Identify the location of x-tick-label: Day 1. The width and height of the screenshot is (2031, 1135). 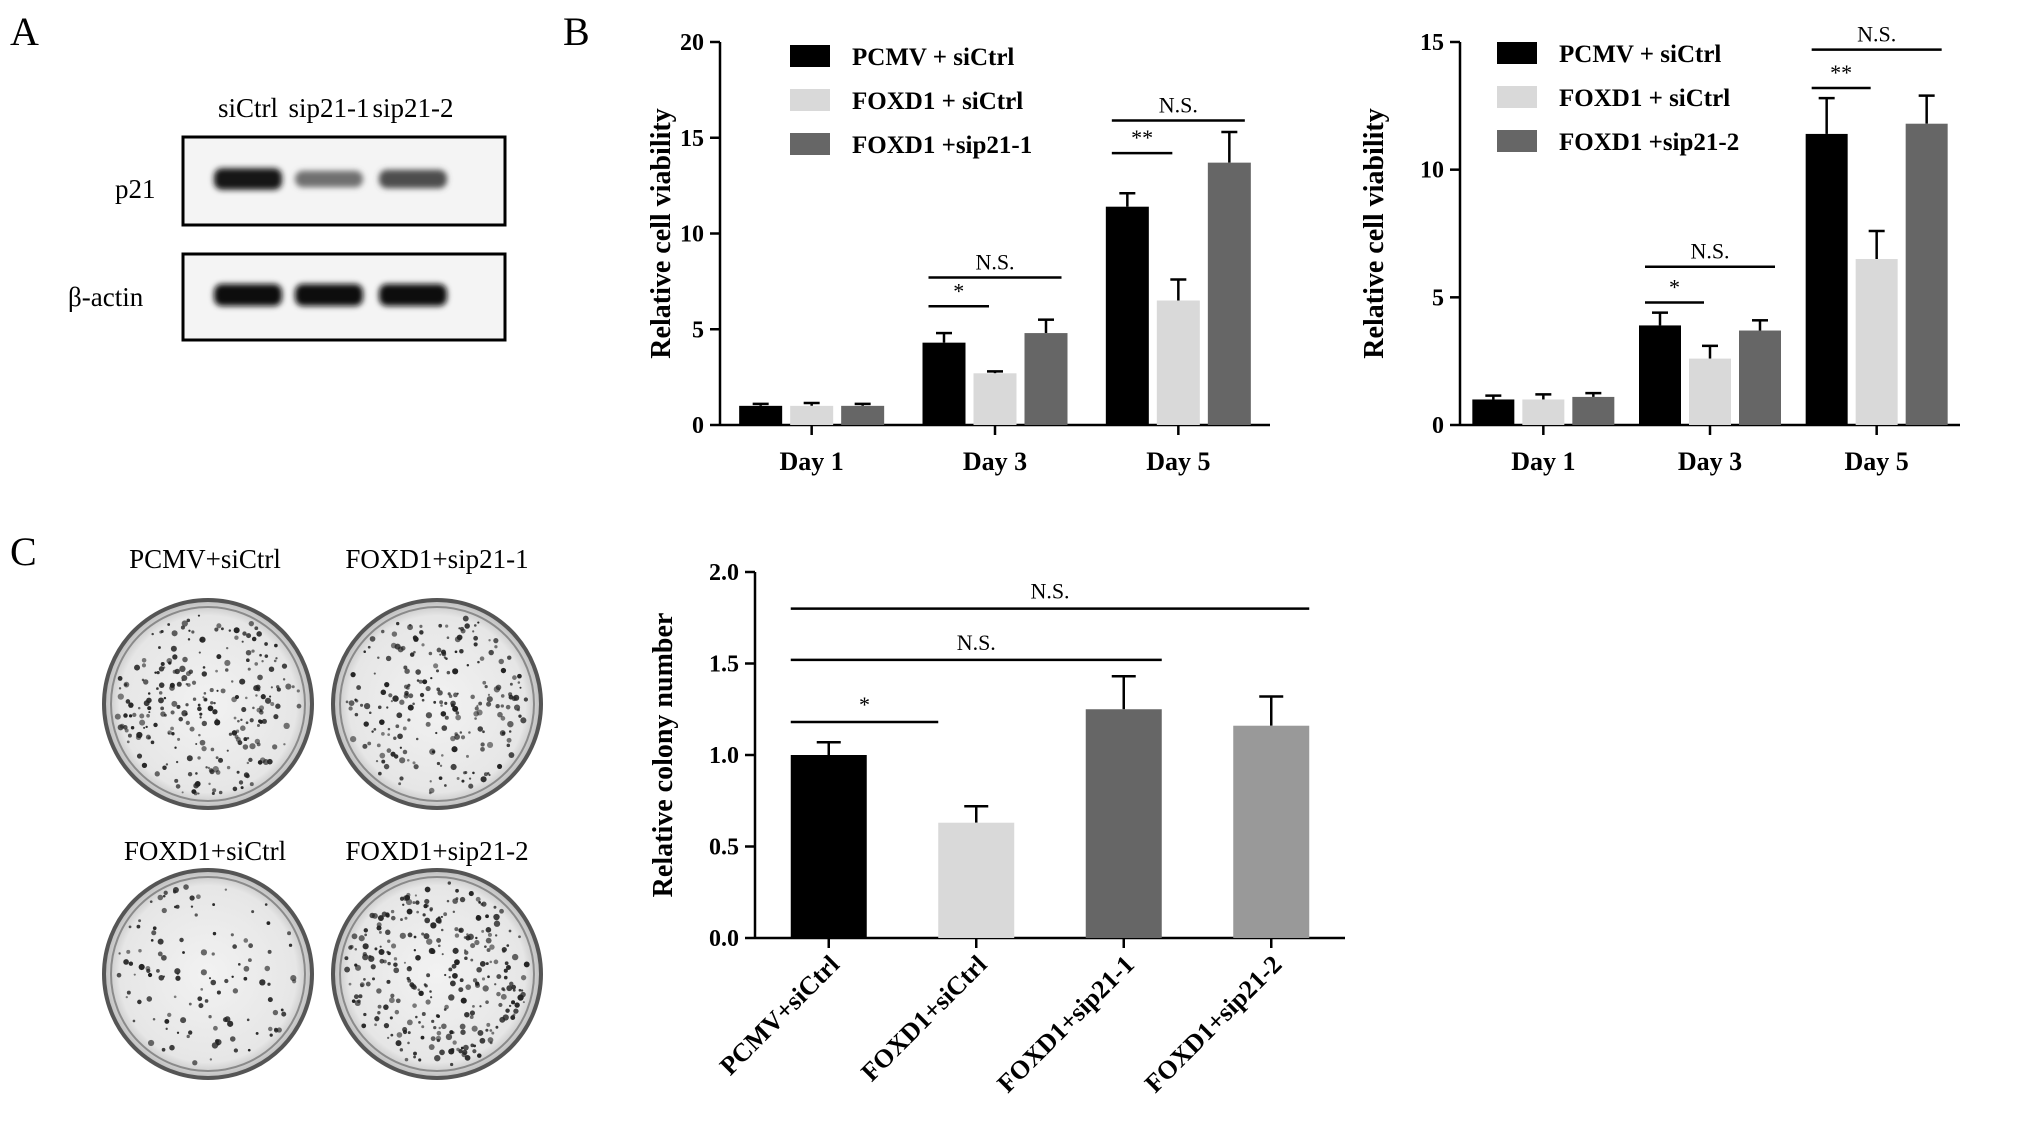
(1543, 461).